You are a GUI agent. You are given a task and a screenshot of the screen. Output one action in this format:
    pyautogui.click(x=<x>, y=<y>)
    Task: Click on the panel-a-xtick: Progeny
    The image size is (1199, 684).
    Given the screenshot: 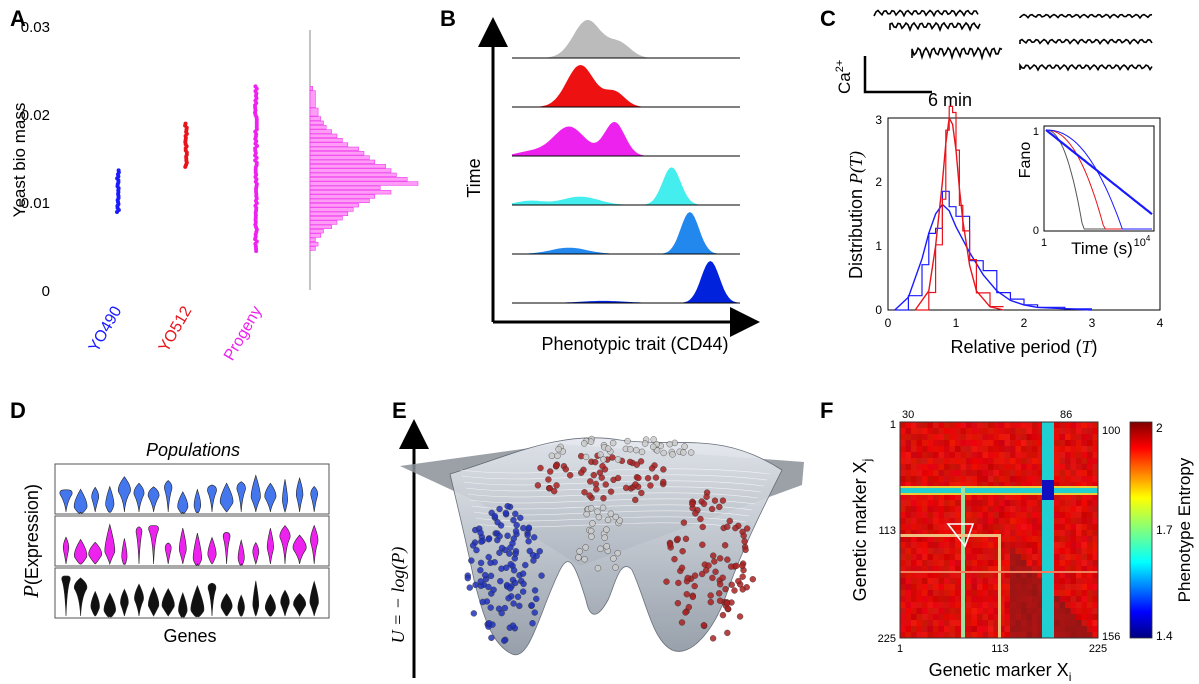 What is the action you would take?
    pyautogui.click(x=243, y=334)
    